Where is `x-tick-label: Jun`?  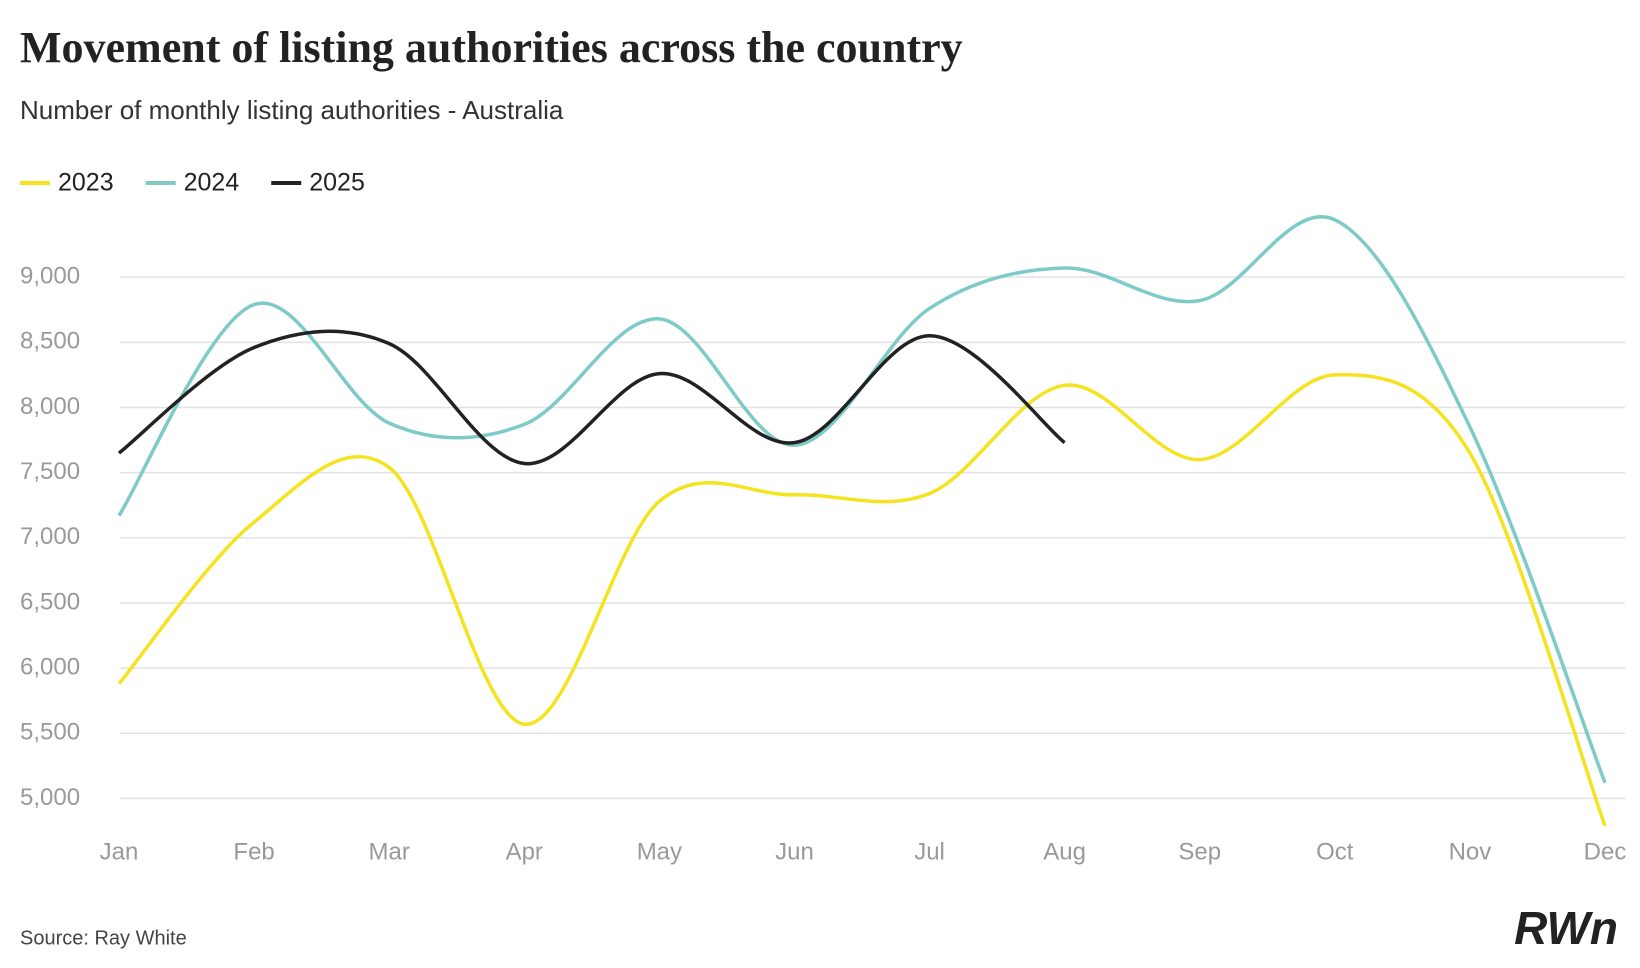
x-tick-label: Jun is located at coordinates (794, 851).